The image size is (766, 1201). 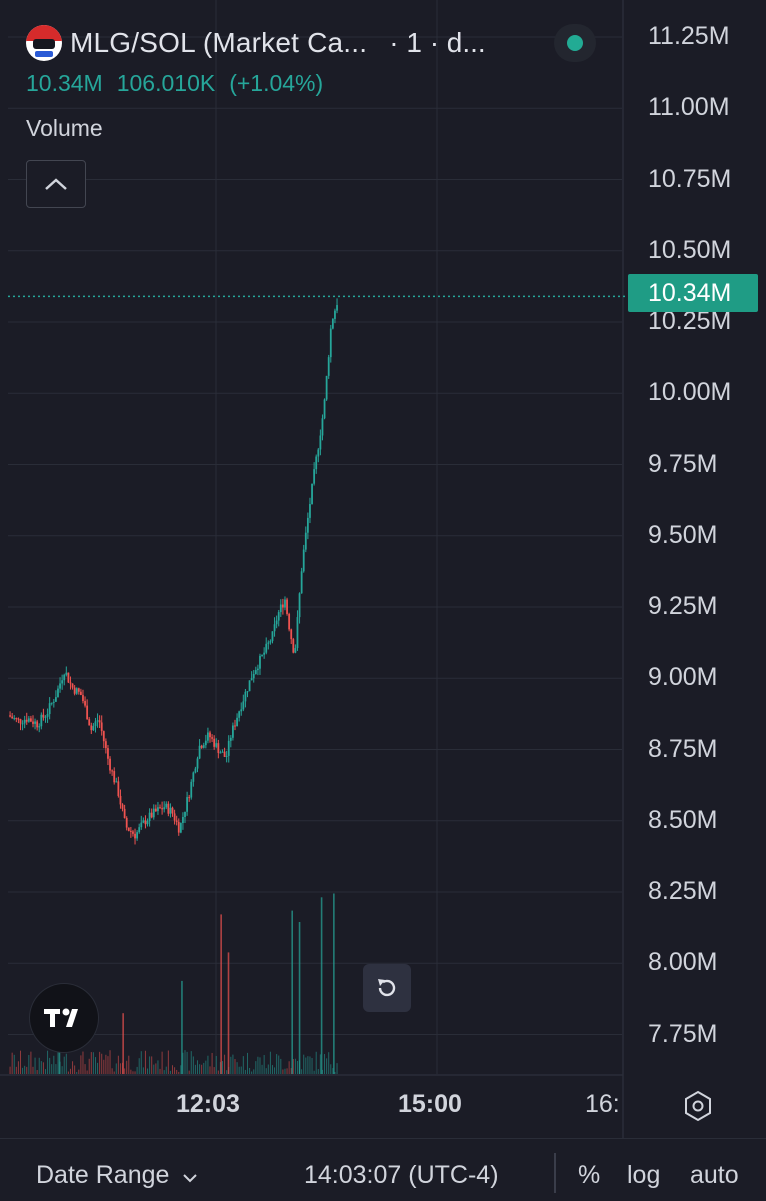 I want to click on log-toggle: log, so click(x=644, y=1175).